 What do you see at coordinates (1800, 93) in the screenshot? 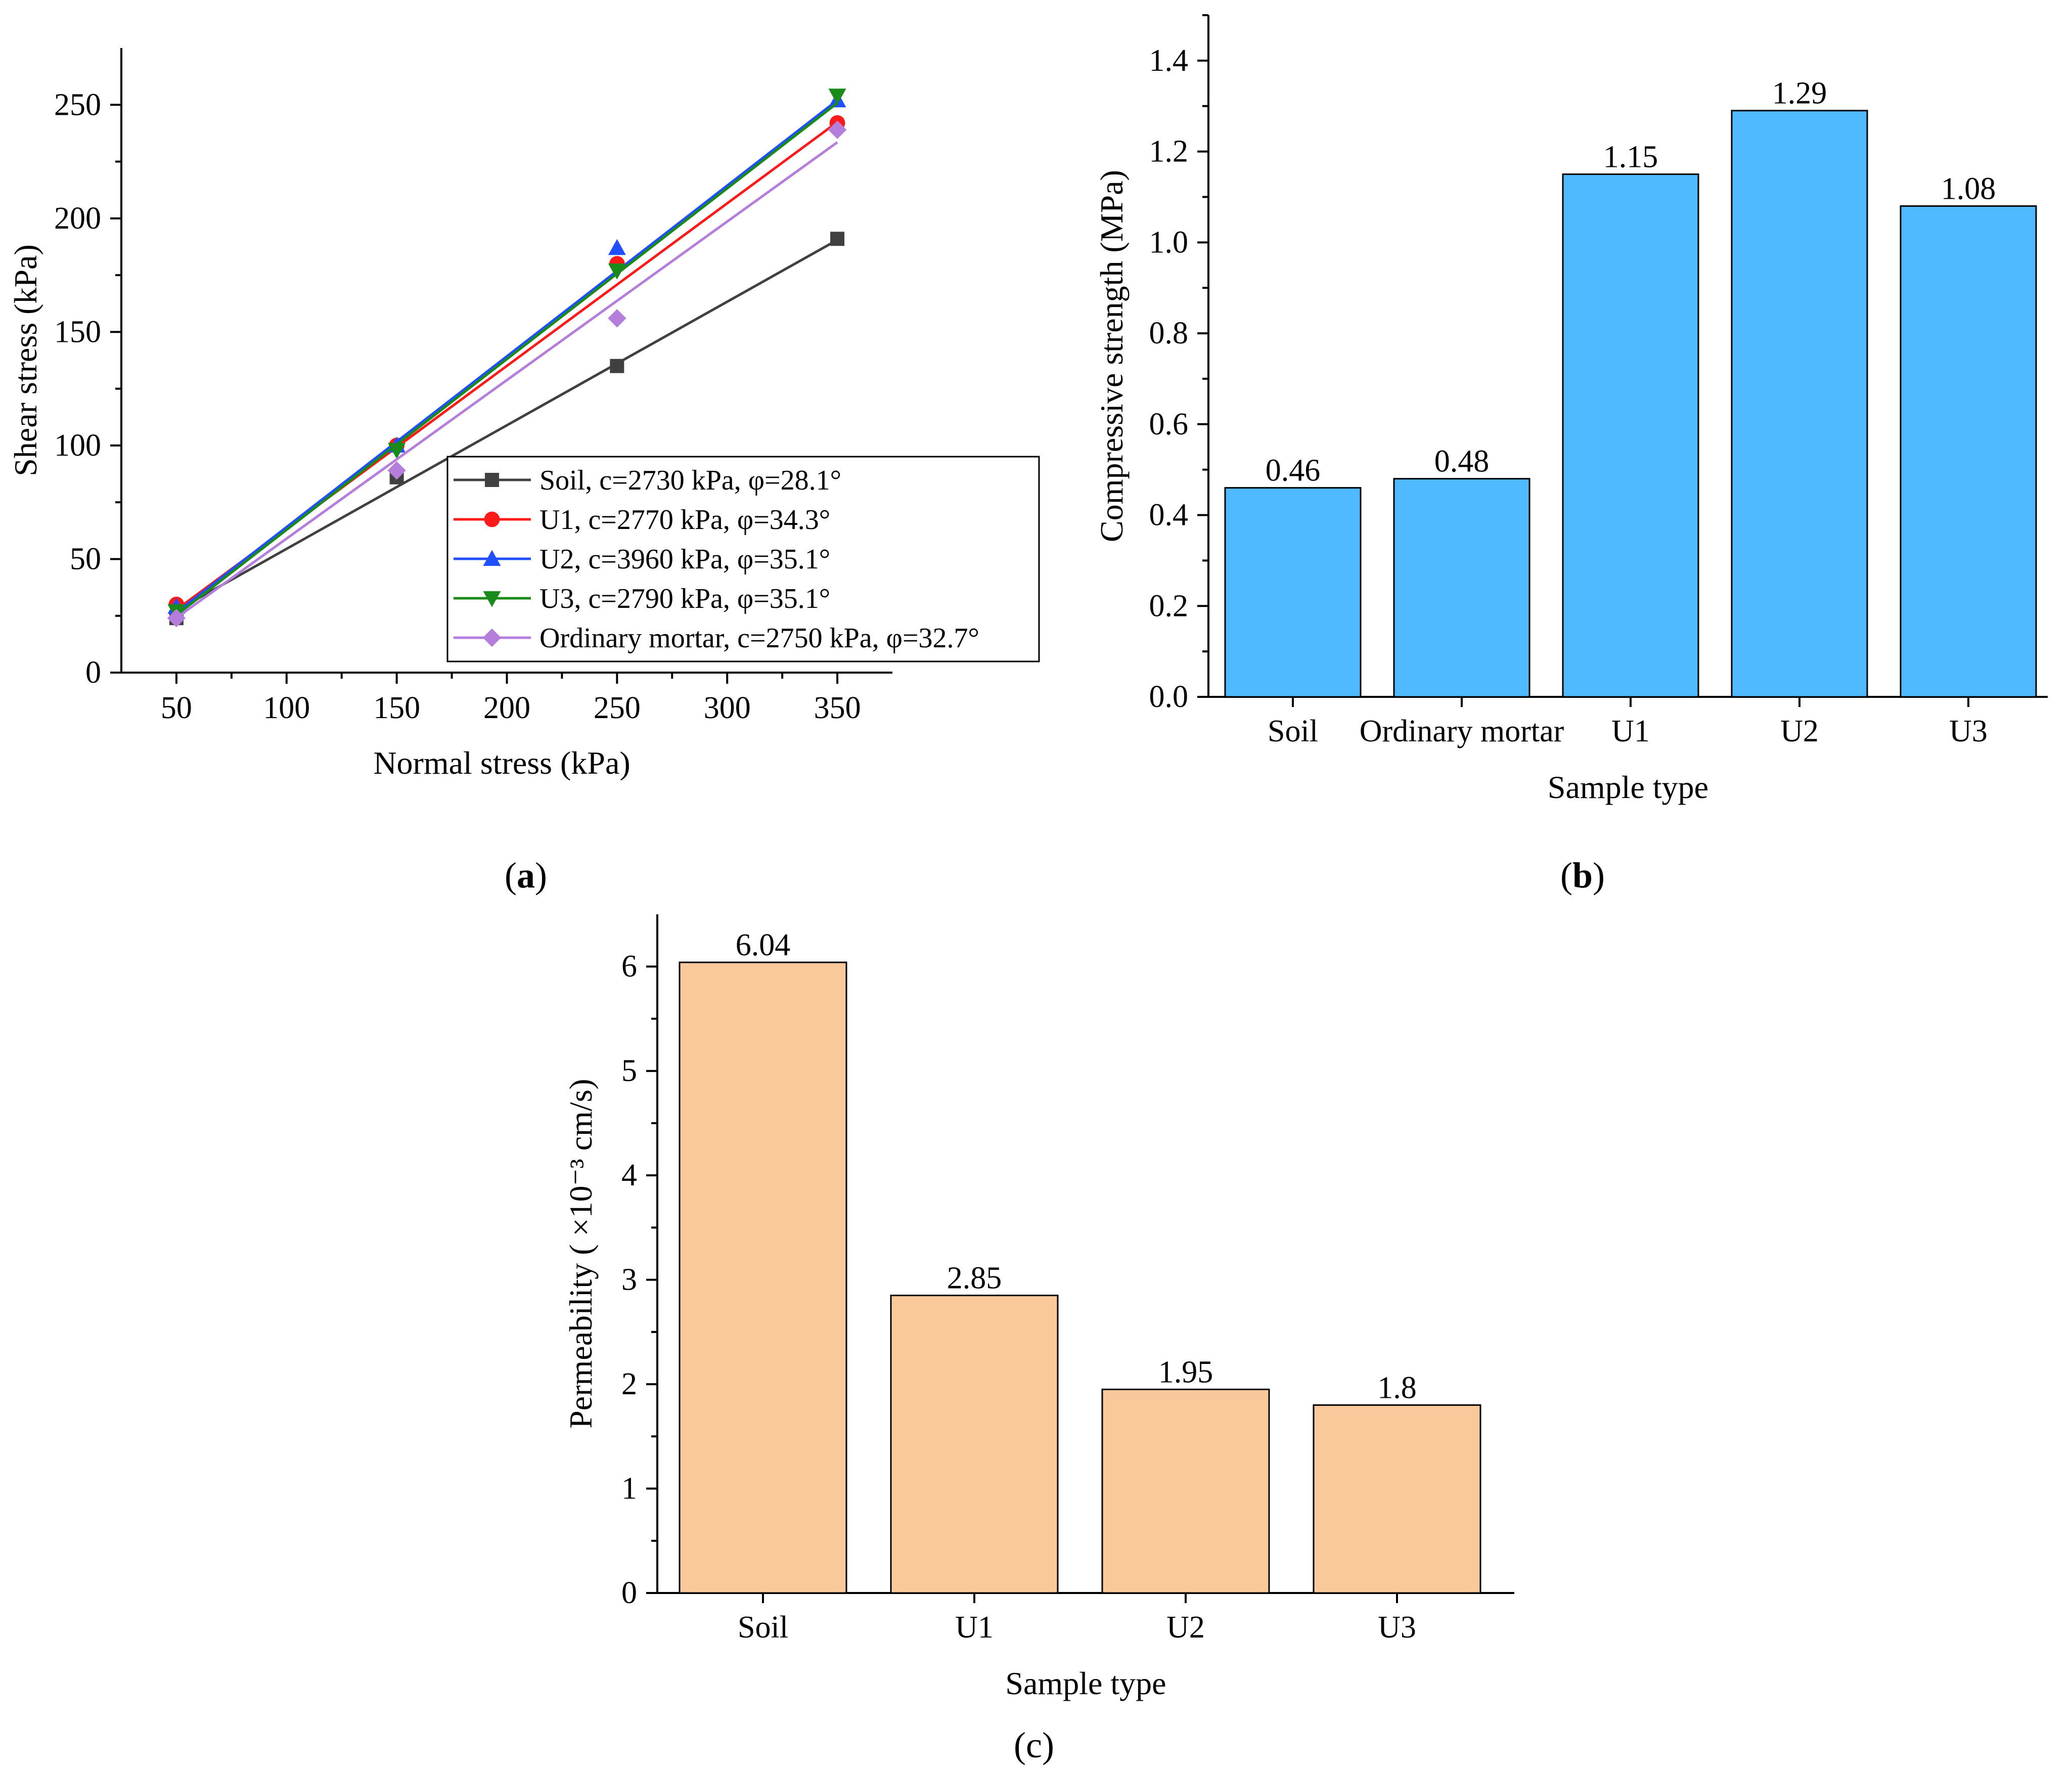
I see `data-label: 1.29` at bounding box center [1800, 93].